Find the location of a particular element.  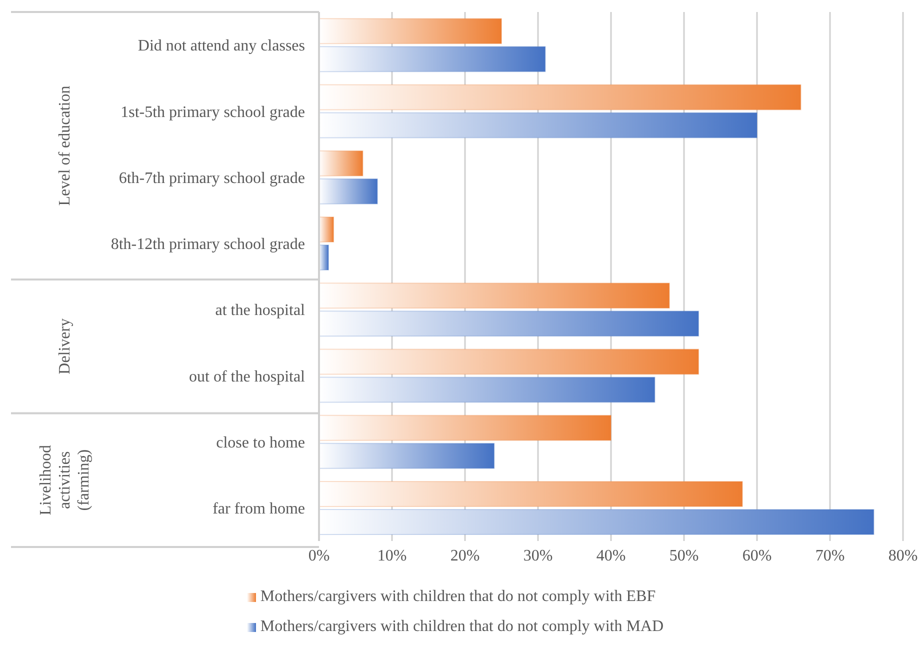

legend-label: Mothers/cargivers with children that do not comply with EBF is located at coordinates (458, 596).